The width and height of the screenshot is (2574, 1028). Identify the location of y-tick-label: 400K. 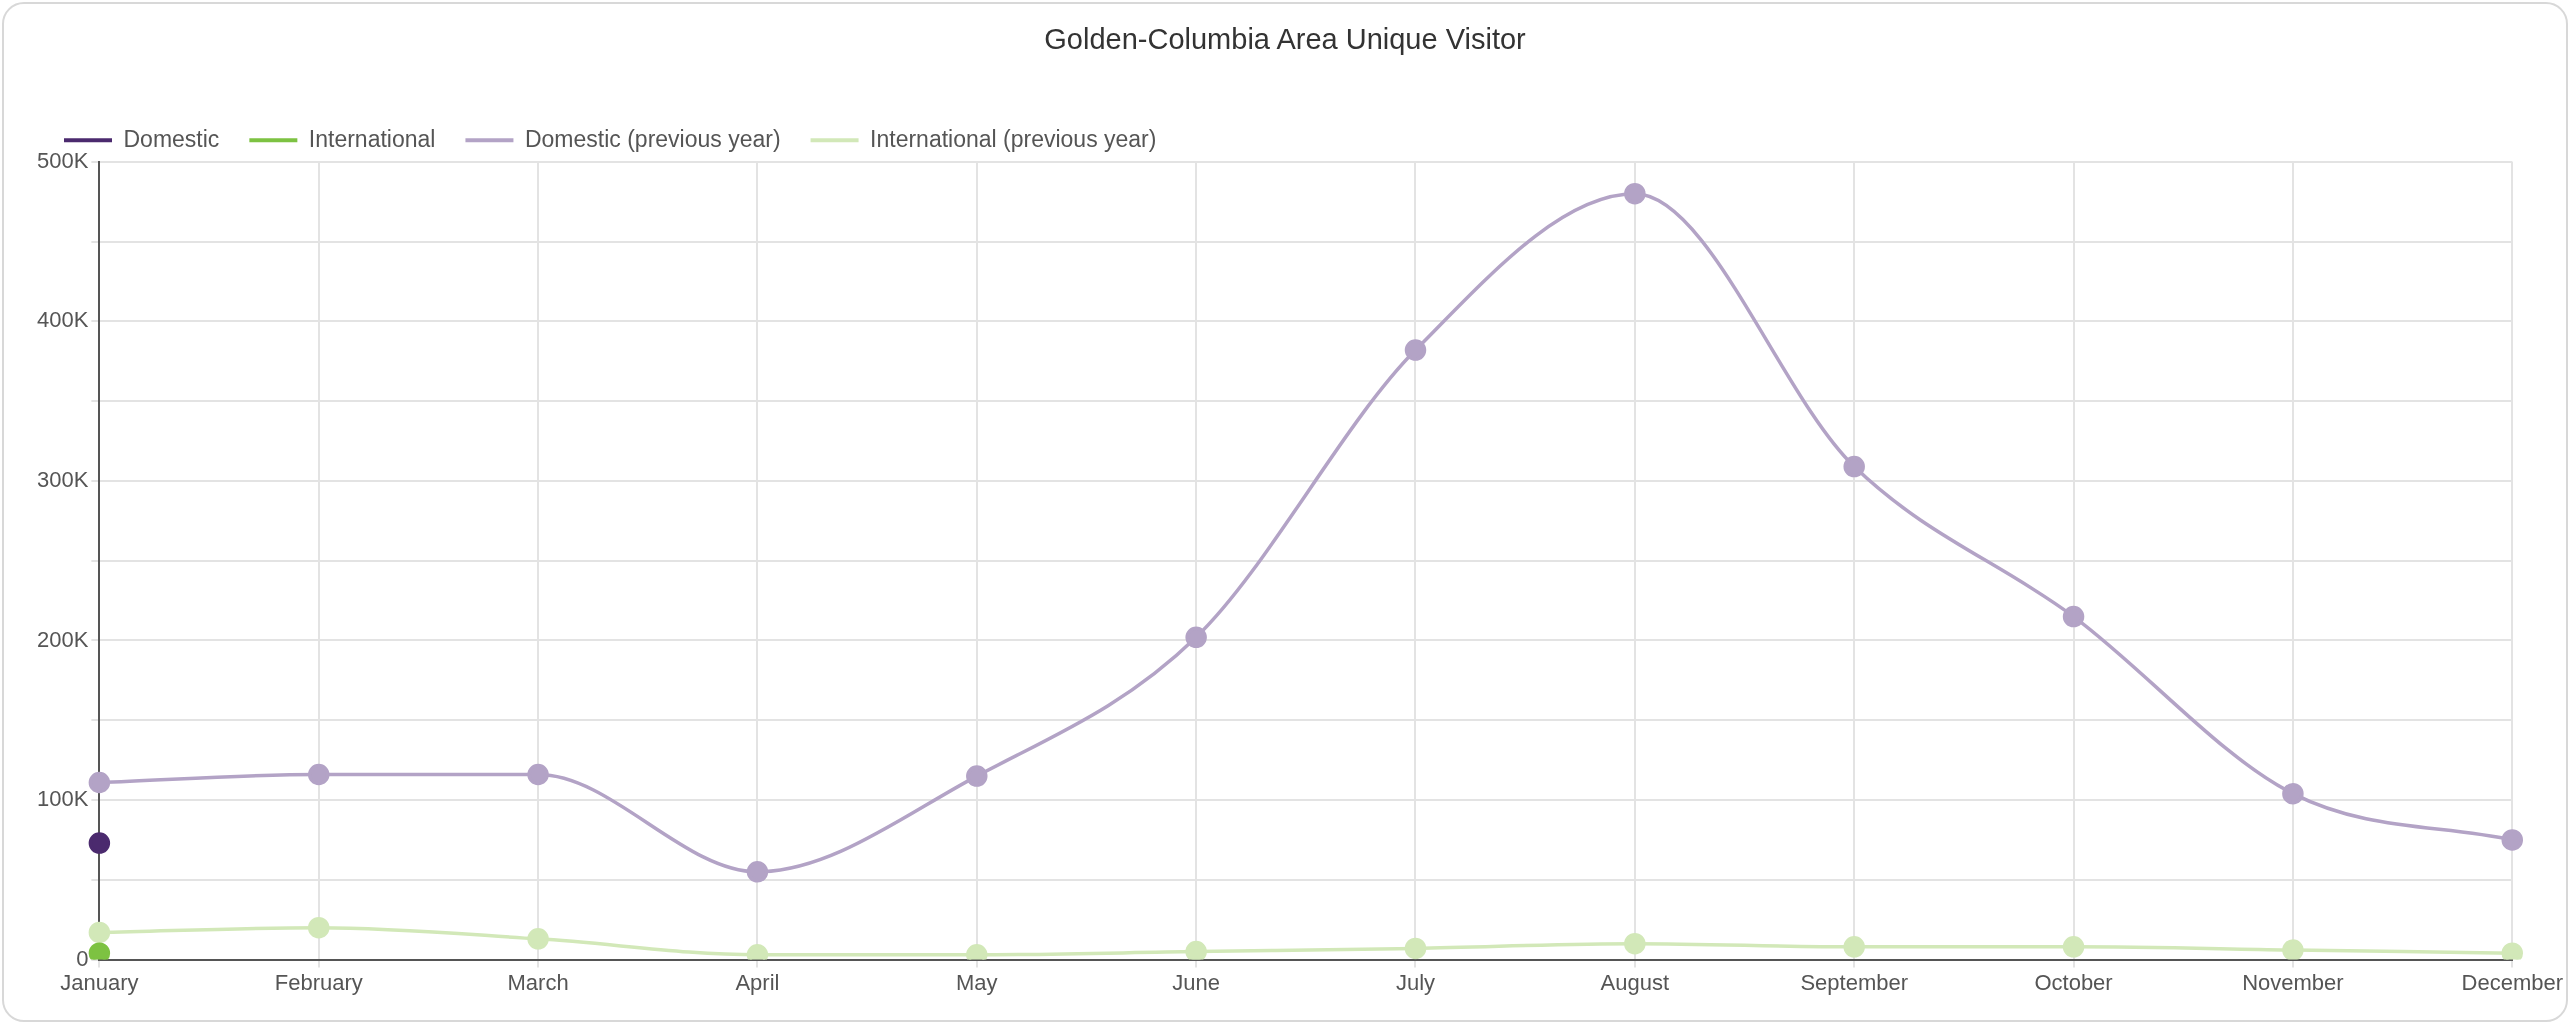
(62, 320).